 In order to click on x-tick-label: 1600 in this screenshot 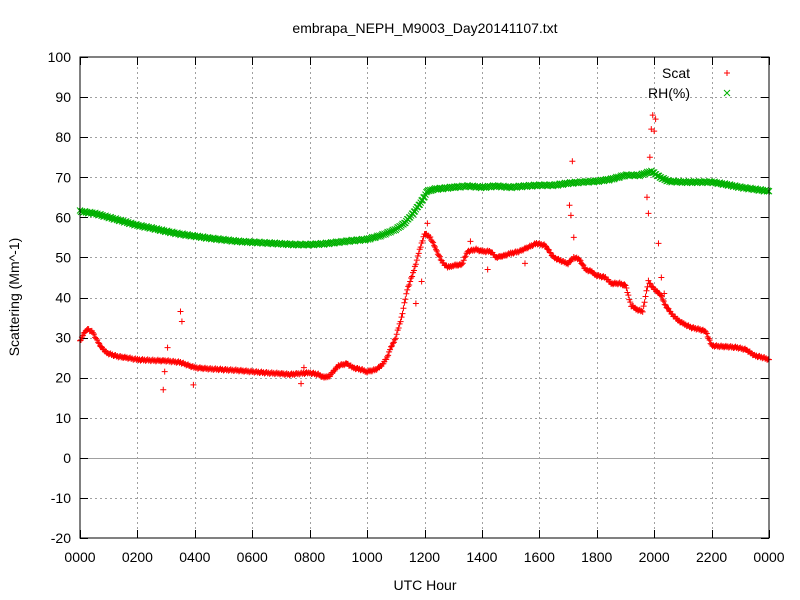, I will do `click(539, 557)`.